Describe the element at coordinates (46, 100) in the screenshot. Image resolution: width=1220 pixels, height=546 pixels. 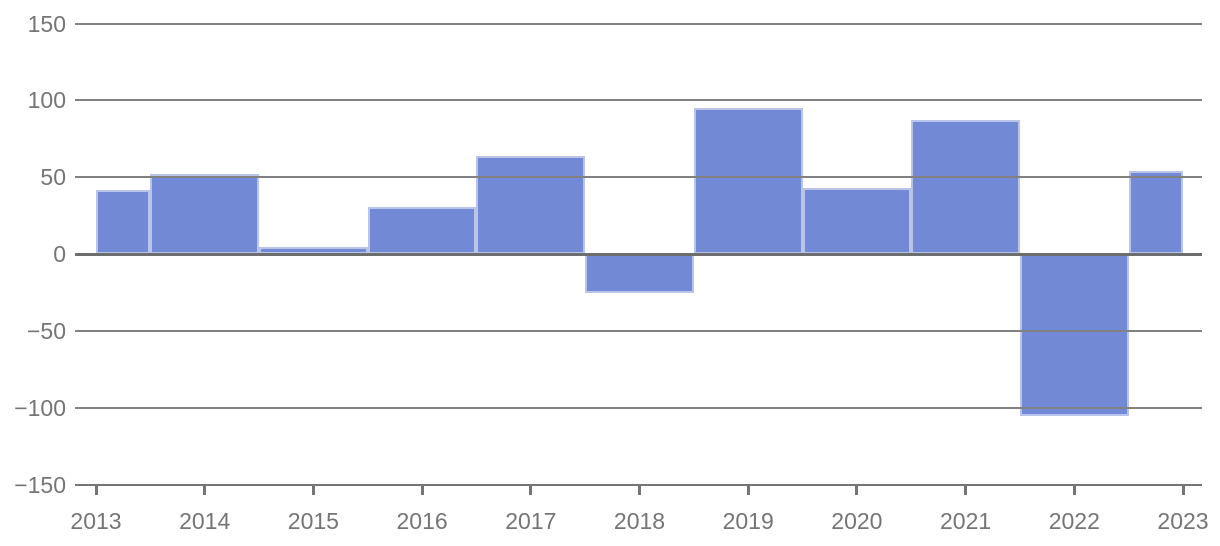
I see `y-axis-label-100: 100` at that location.